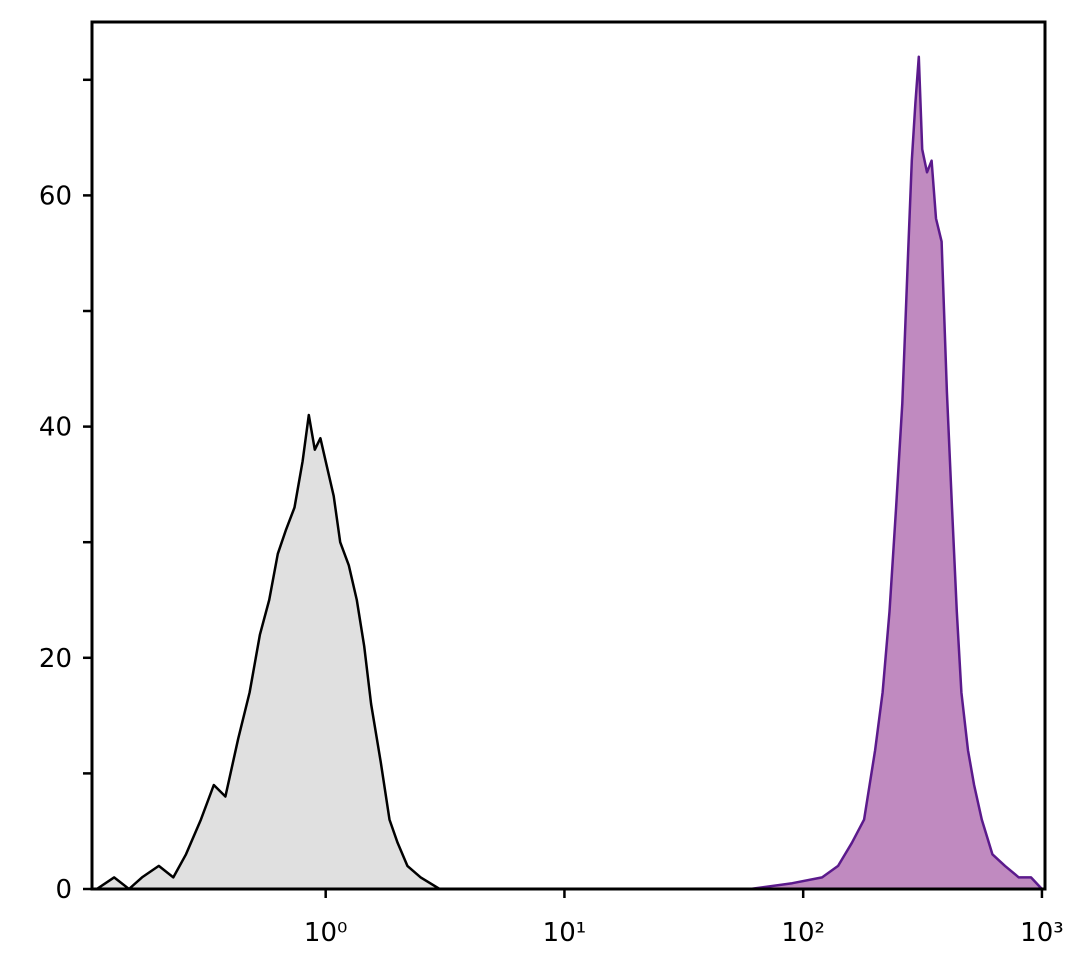 The height and width of the screenshot is (976, 1080). What do you see at coordinates (326, 933) in the screenshot?
I see `x-tick-label: 10⁰` at bounding box center [326, 933].